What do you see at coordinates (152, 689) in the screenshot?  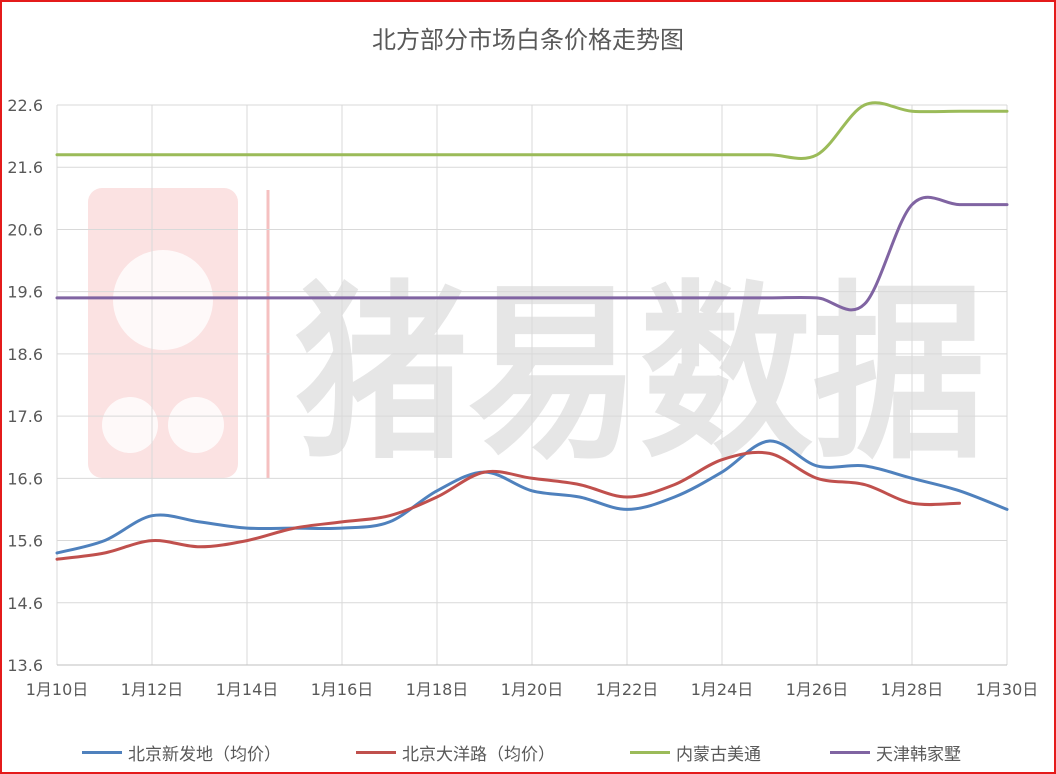 I see `x-tick-label: 1月12日` at bounding box center [152, 689].